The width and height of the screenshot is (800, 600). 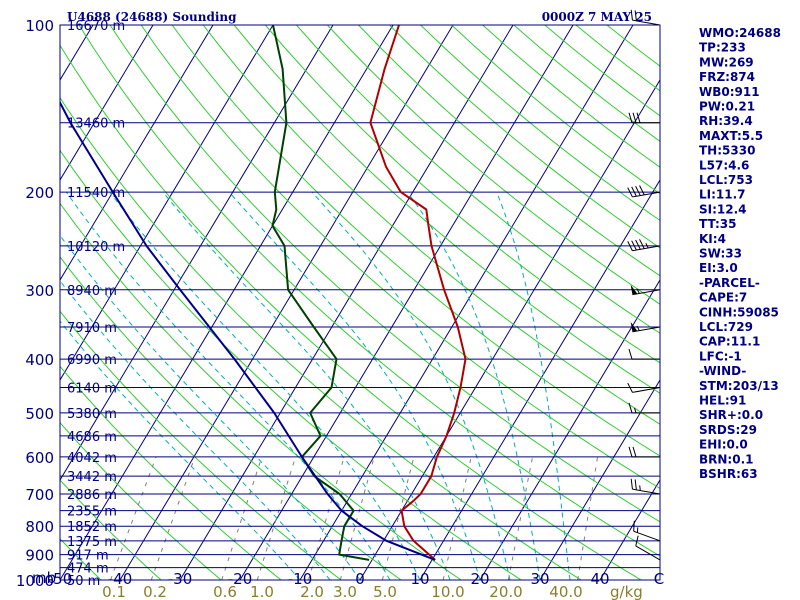 I want to click on height-label: 13460 m, so click(x=96, y=124).